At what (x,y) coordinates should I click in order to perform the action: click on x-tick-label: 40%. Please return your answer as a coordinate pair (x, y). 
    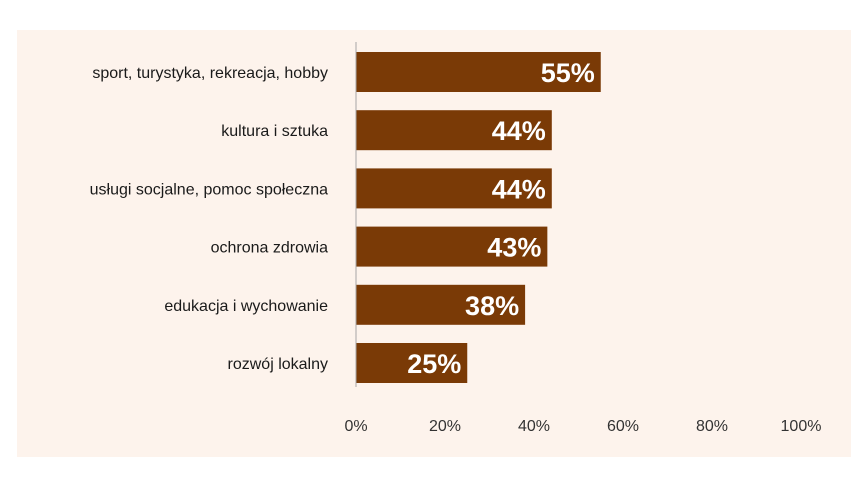
    Looking at the image, I should click on (534, 426).